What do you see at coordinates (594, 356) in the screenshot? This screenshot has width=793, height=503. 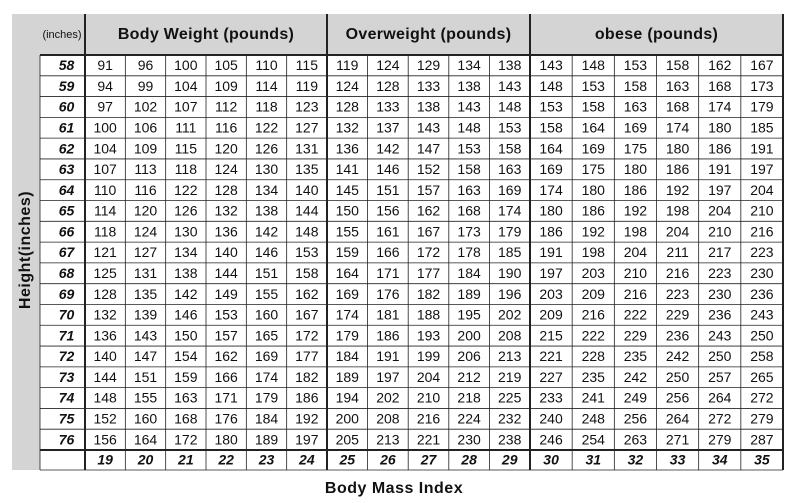 I see `weight-cell: 228` at bounding box center [594, 356].